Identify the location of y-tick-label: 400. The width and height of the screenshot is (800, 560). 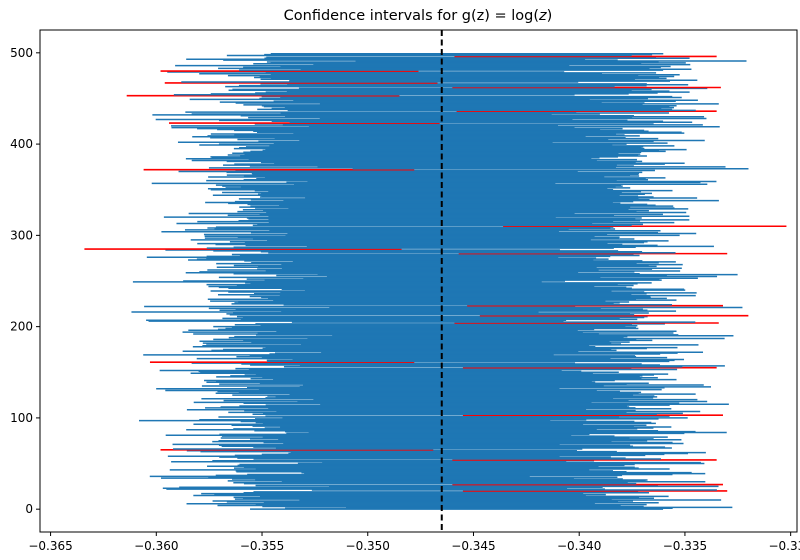
(21, 144).